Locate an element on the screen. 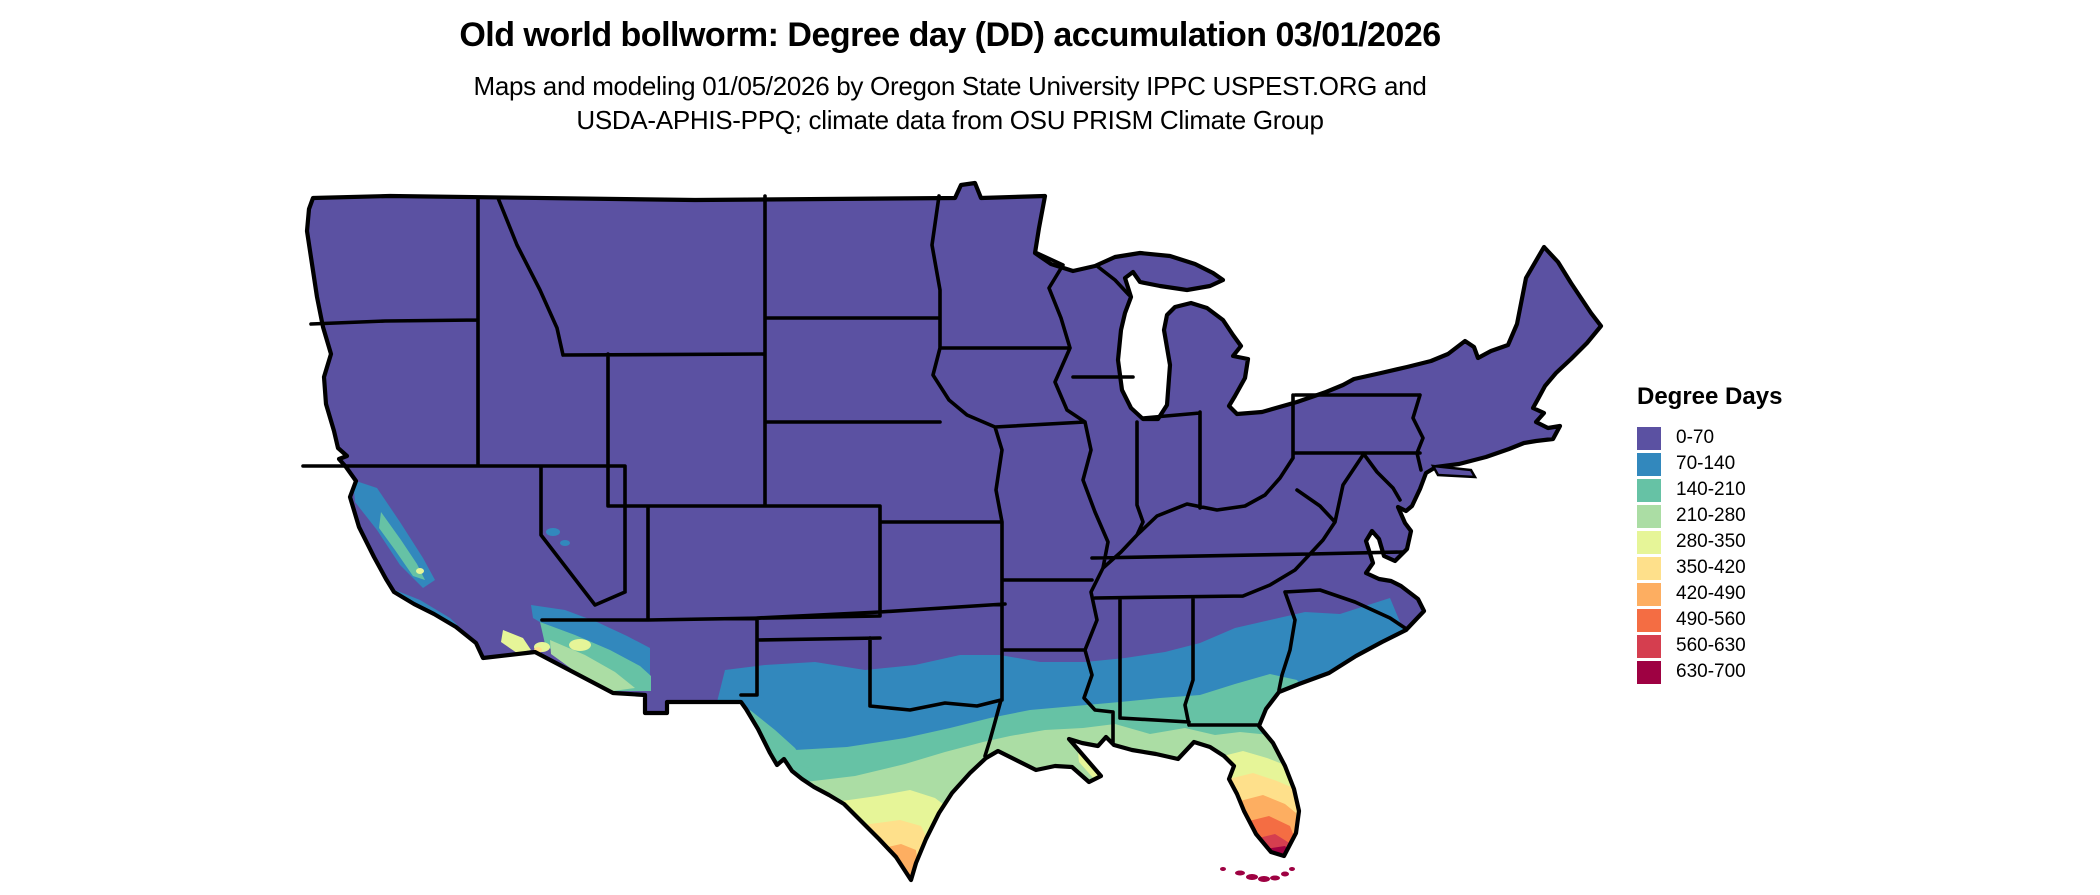 The width and height of the screenshot is (2100, 895). legend-label: 490-560 is located at coordinates (1711, 619).